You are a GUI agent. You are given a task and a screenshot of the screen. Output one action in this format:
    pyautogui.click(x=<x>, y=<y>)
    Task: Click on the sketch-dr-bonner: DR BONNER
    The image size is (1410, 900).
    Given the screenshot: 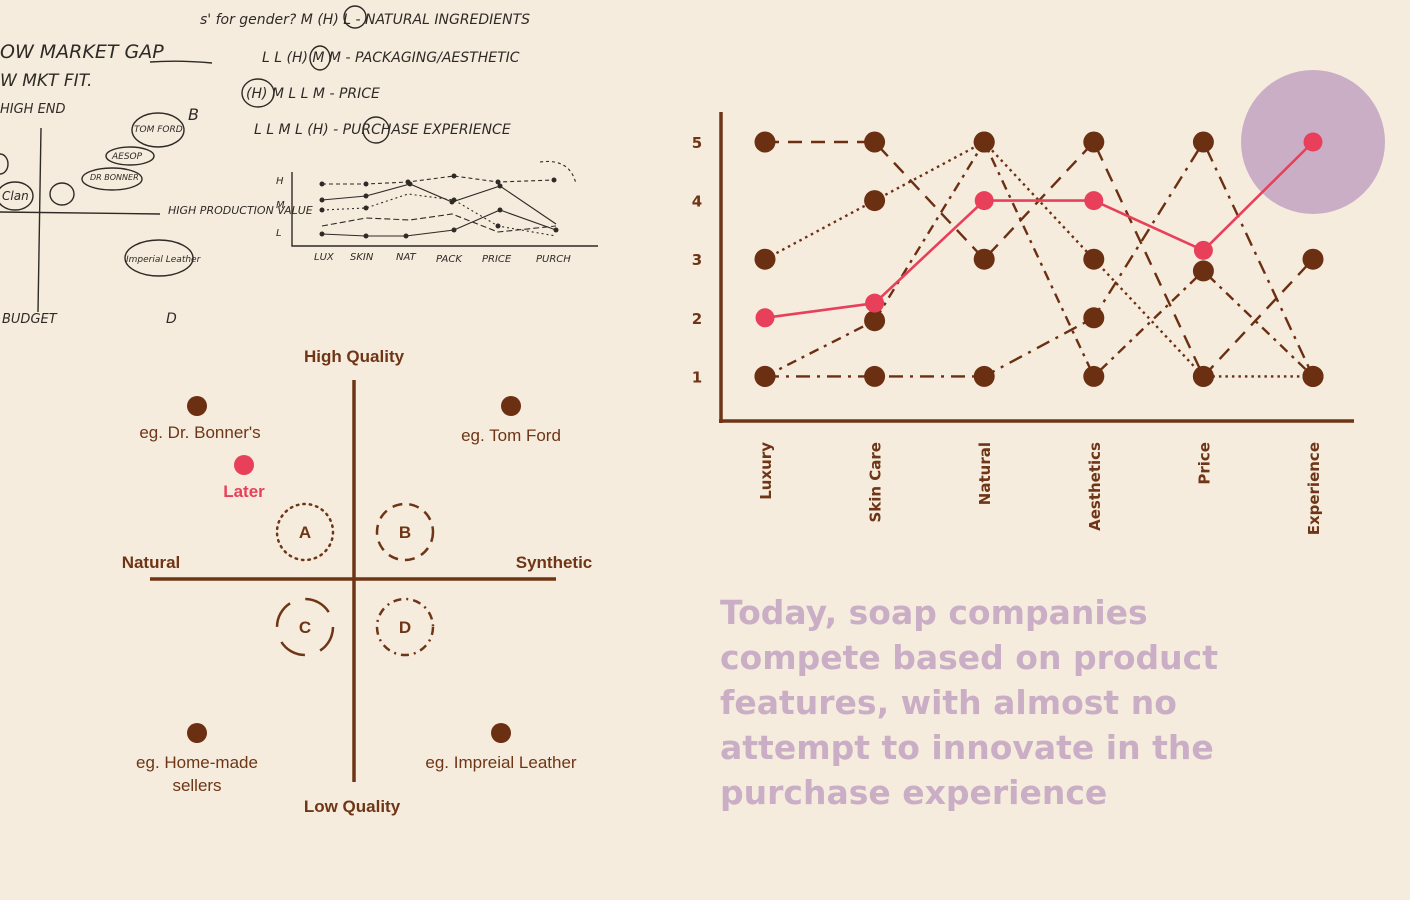 What is the action you would take?
    pyautogui.click(x=114, y=177)
    